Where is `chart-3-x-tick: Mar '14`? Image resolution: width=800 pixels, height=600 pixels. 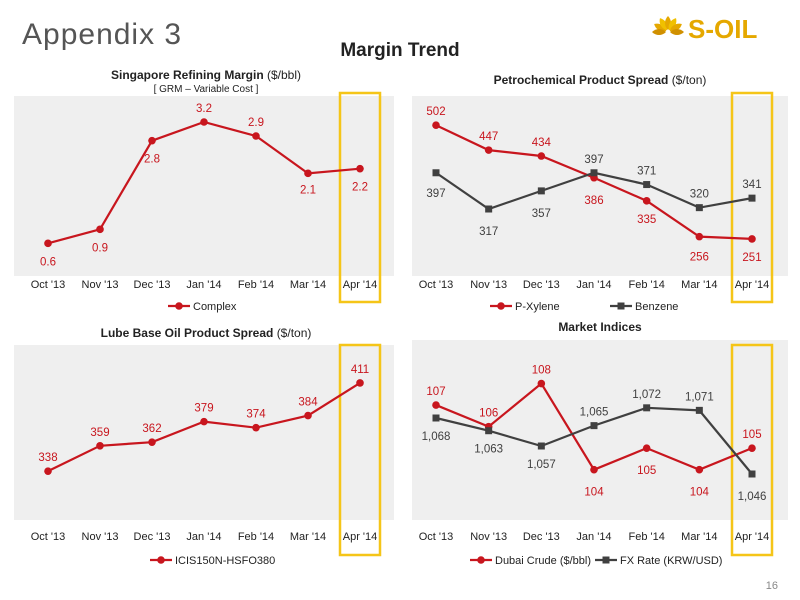 chart-3-x-tick: Mar '14 is located at coordinates (308, 537).